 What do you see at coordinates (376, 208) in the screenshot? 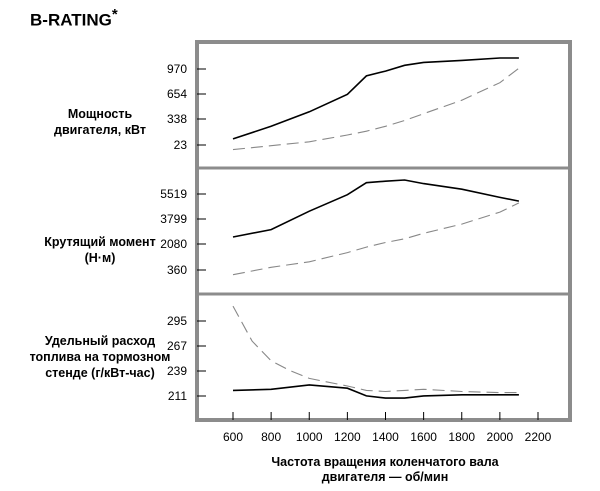
I see `torque-series-solid` at bounding box center [376, 208].